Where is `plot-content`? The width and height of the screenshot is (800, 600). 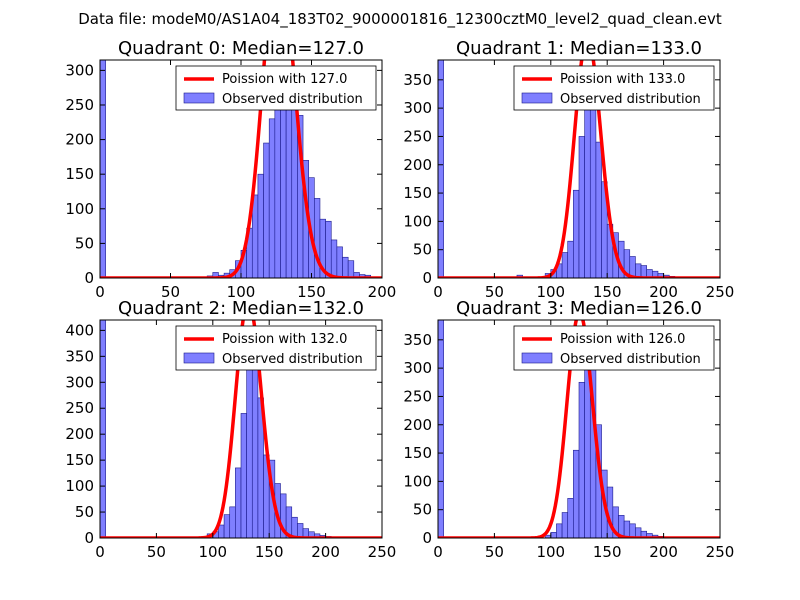 plot-content is located at coordinates (241, 169).